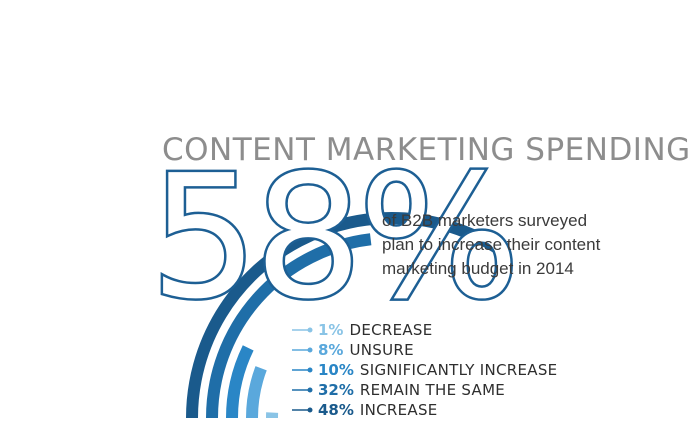 The width and height of the screenshot is (700, 444). I want to click on legend-value-unsure: 8%, so click(330, 350).